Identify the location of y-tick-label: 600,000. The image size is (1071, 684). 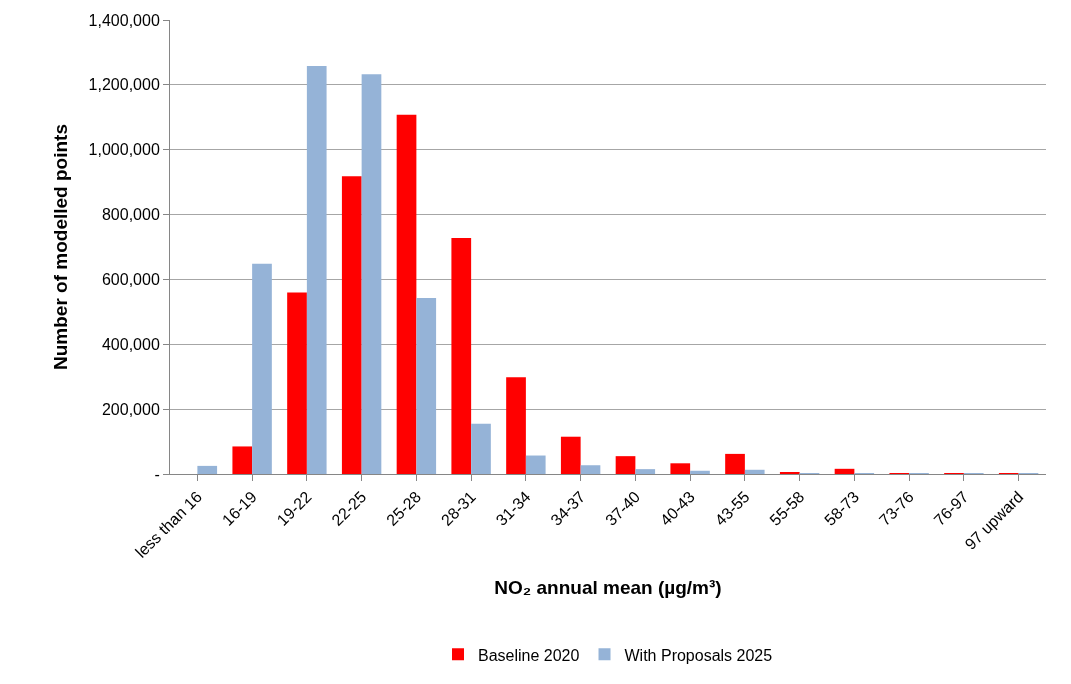
(130, 280).